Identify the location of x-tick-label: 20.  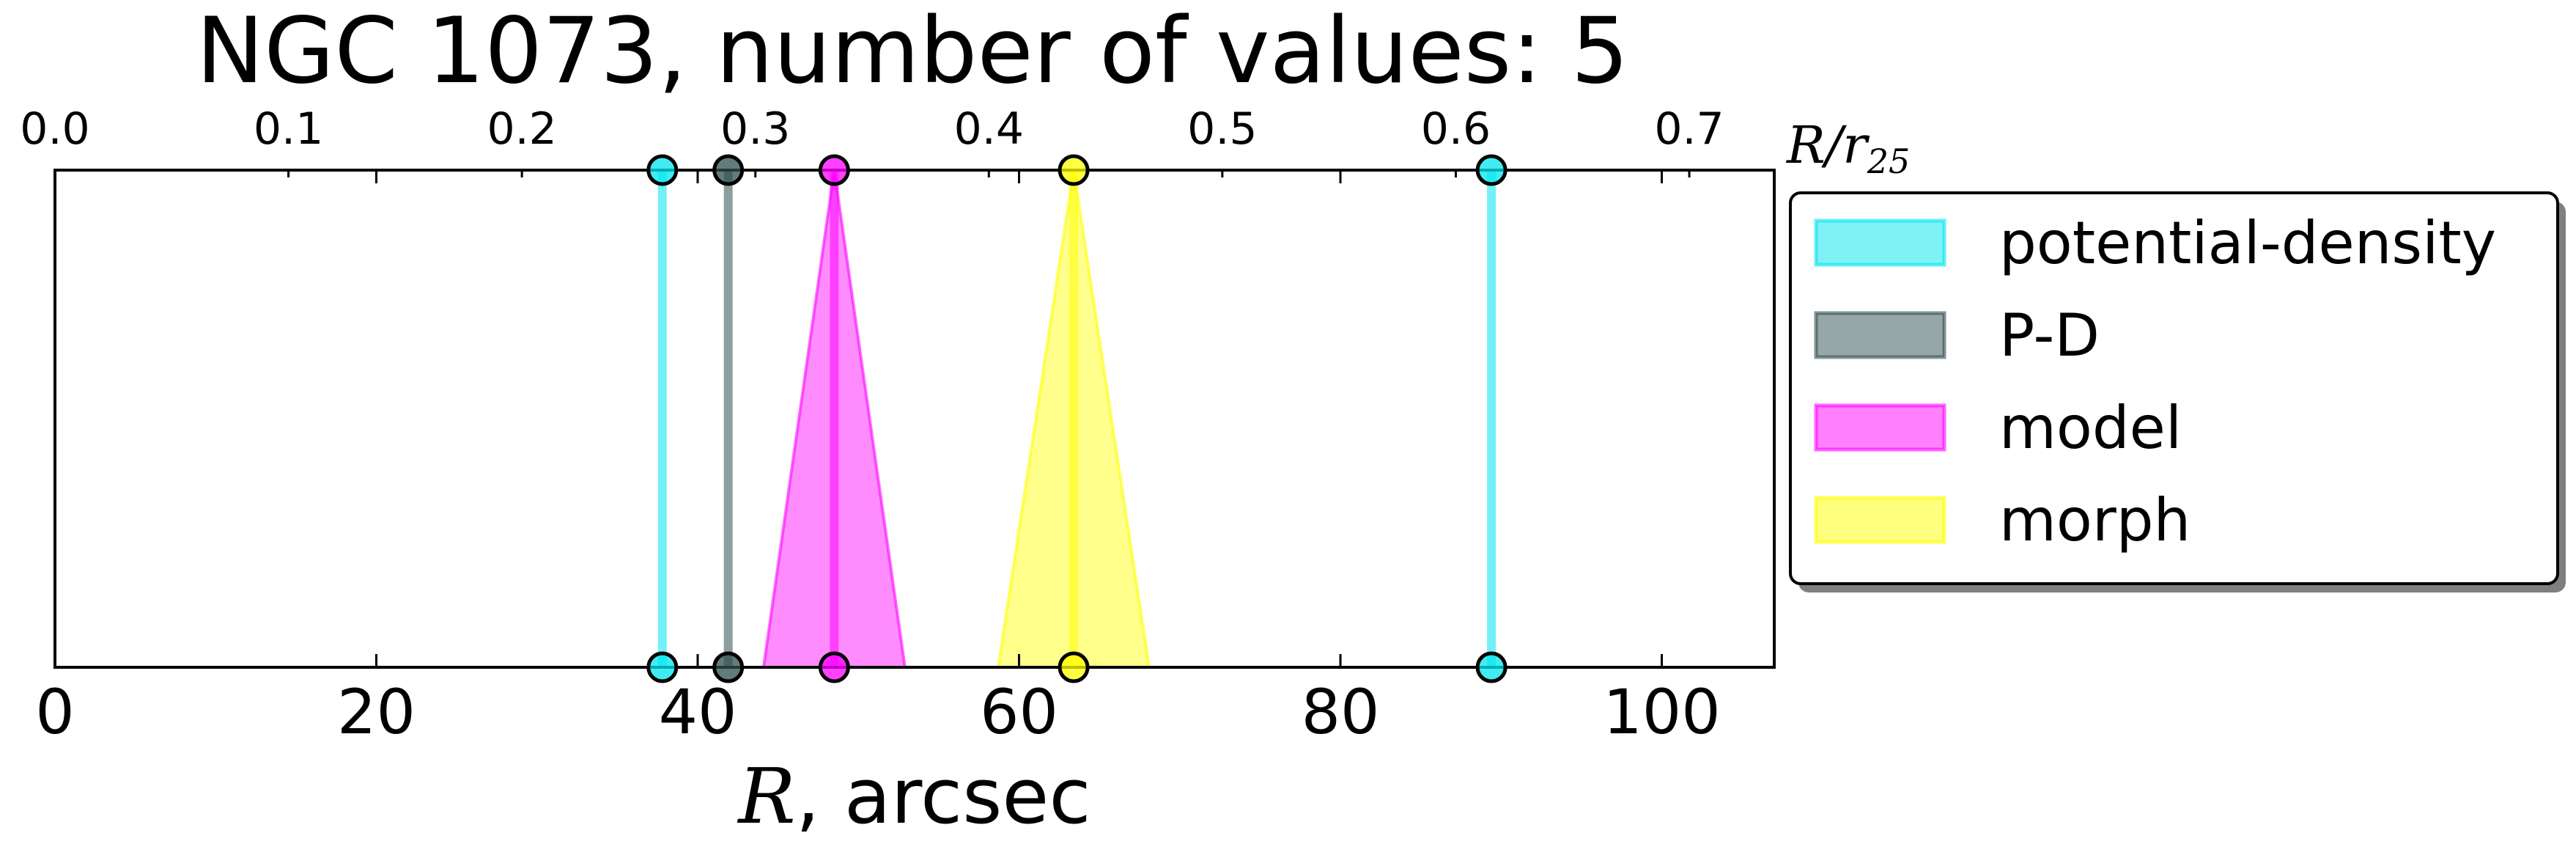
(376, 712).